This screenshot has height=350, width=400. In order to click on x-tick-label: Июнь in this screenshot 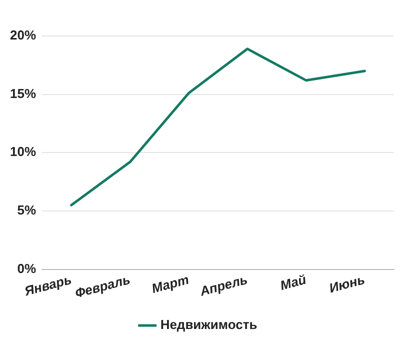, I will do `click(347, 284)`.